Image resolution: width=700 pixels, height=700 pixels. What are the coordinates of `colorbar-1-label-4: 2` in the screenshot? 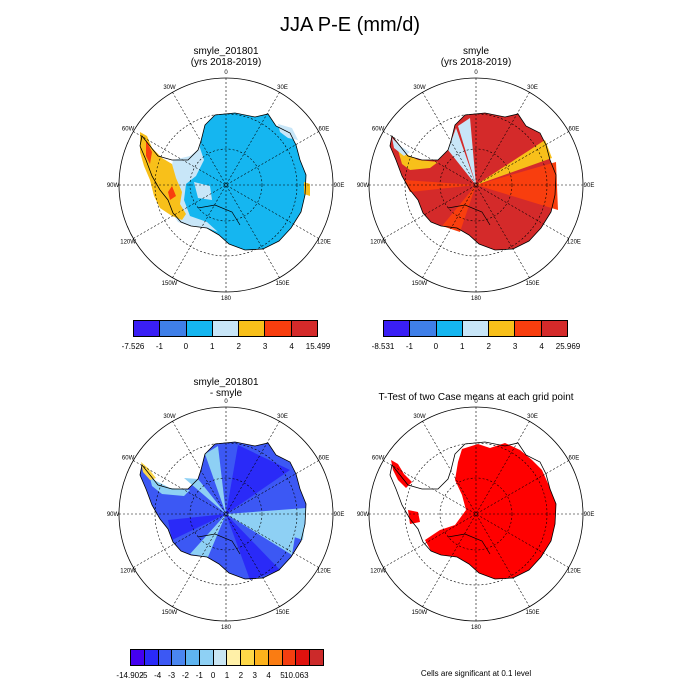 It's located at (238, 346).